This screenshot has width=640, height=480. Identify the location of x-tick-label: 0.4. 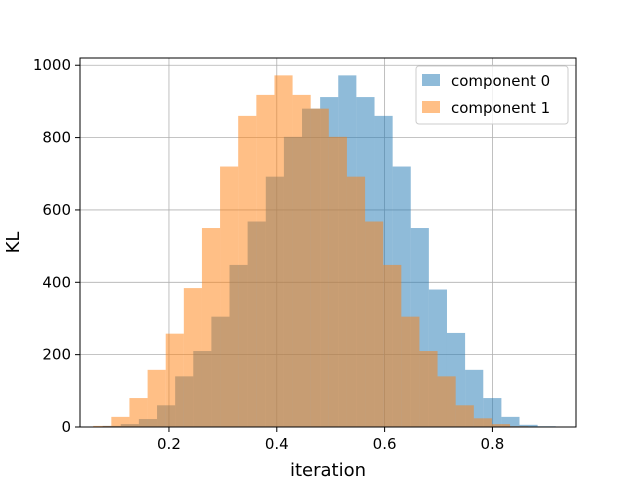
(277, 444).